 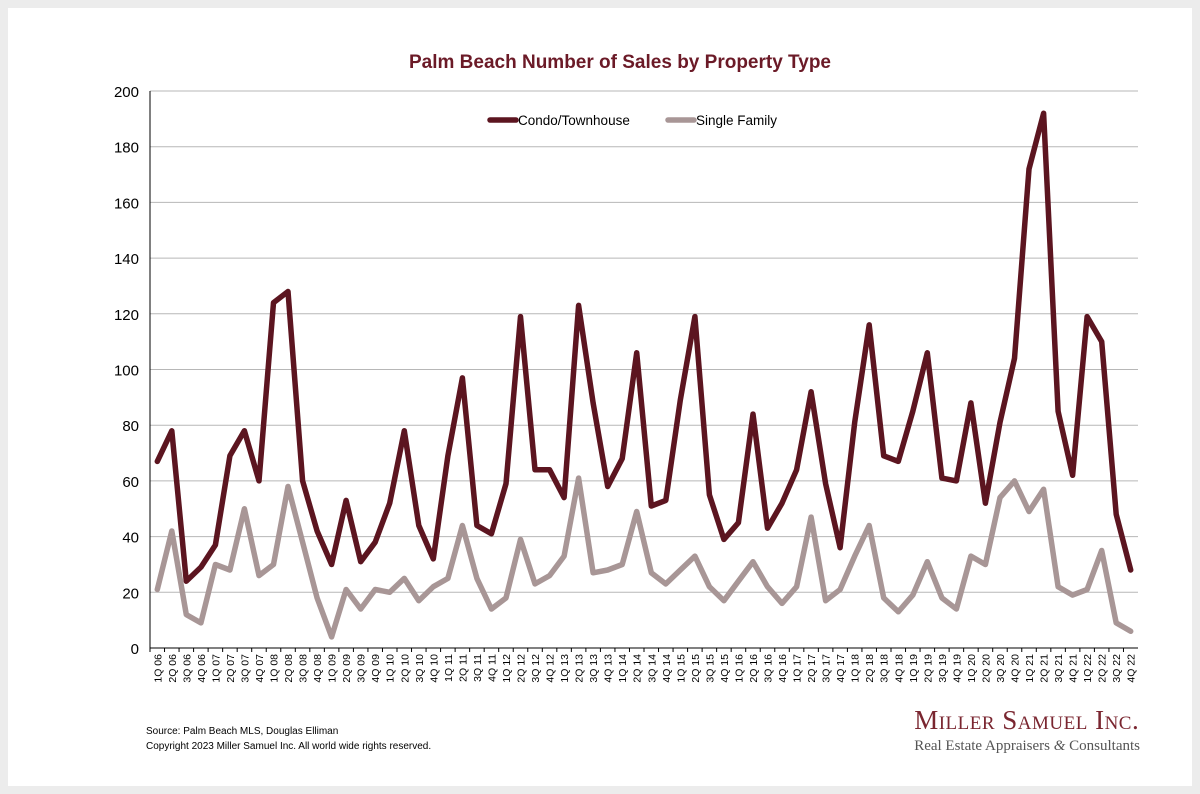 What do you see at coordinates (638, 668) in the screenshot?
I see `x-tick-label: 2Q 14` at bounding box center [638, 668].